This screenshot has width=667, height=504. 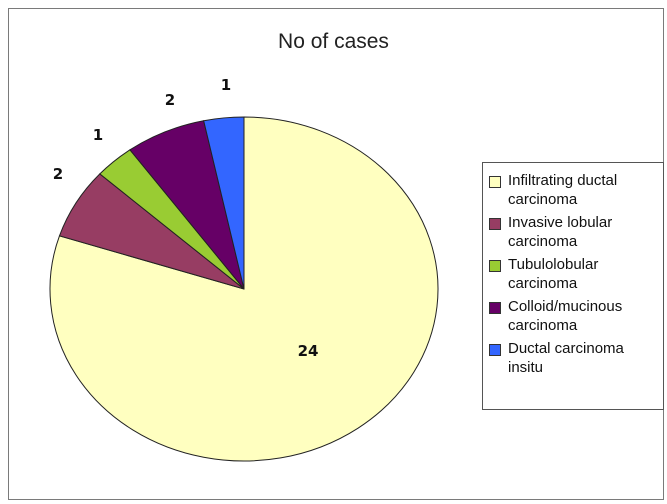 What do you see at coordinates (553, 274) in the screenshot?
I see `legend-label: Tubulolobular carcinoma` at bounding box center [553, 274].